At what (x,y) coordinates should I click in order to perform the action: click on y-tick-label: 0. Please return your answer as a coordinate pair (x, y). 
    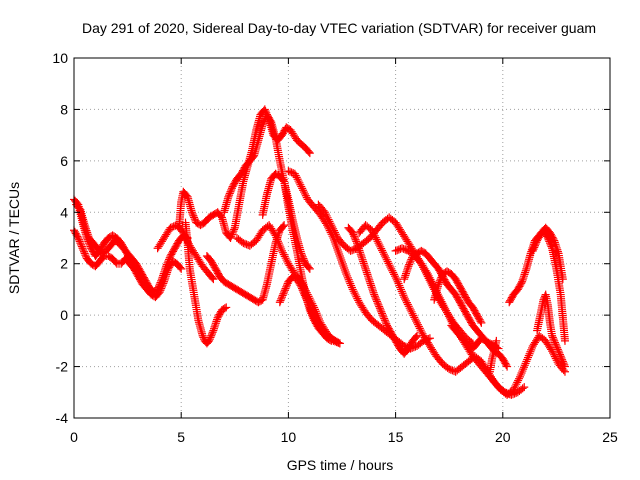
    Looking at the image, I should click on (64, 315).